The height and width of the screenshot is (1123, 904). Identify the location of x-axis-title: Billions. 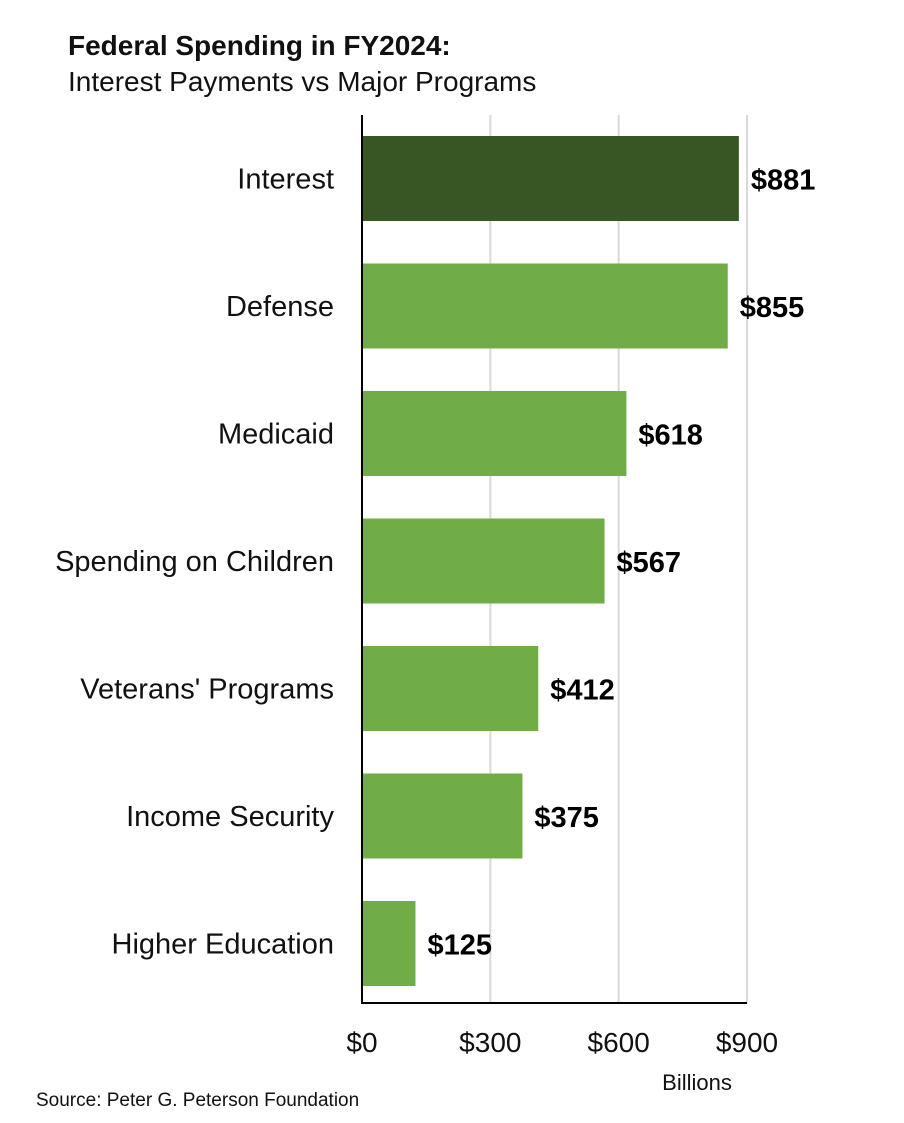
(697, 1082).